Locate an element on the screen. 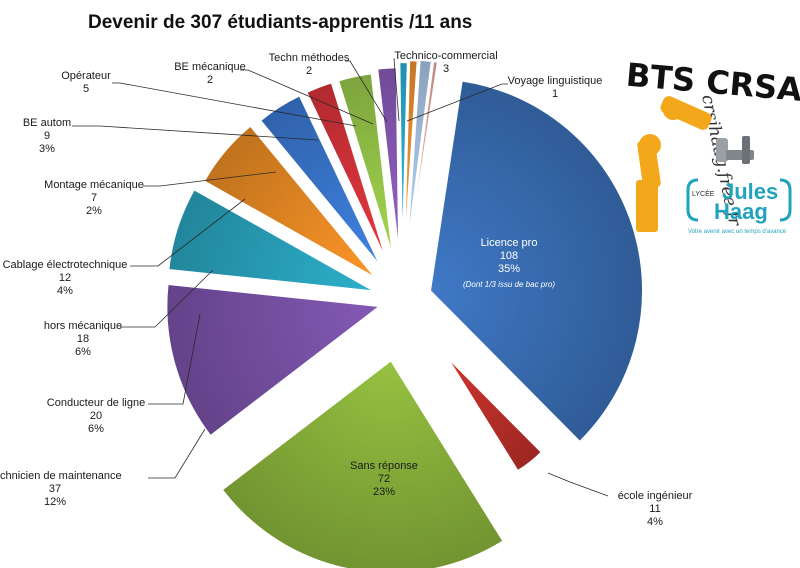 The width and height of the screenshot is (800, 568). slice-label-3: Technicien de maintenance 37 12% is located at coordinates (61, 489).